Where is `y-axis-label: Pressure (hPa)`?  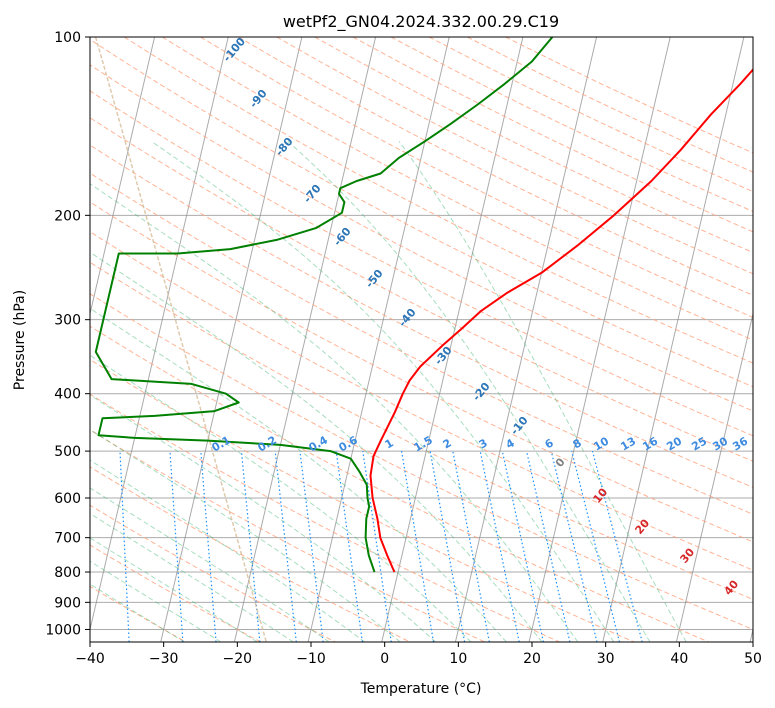
y-axis-label: Pressure (hPa) is located at coordinates (20, 340).